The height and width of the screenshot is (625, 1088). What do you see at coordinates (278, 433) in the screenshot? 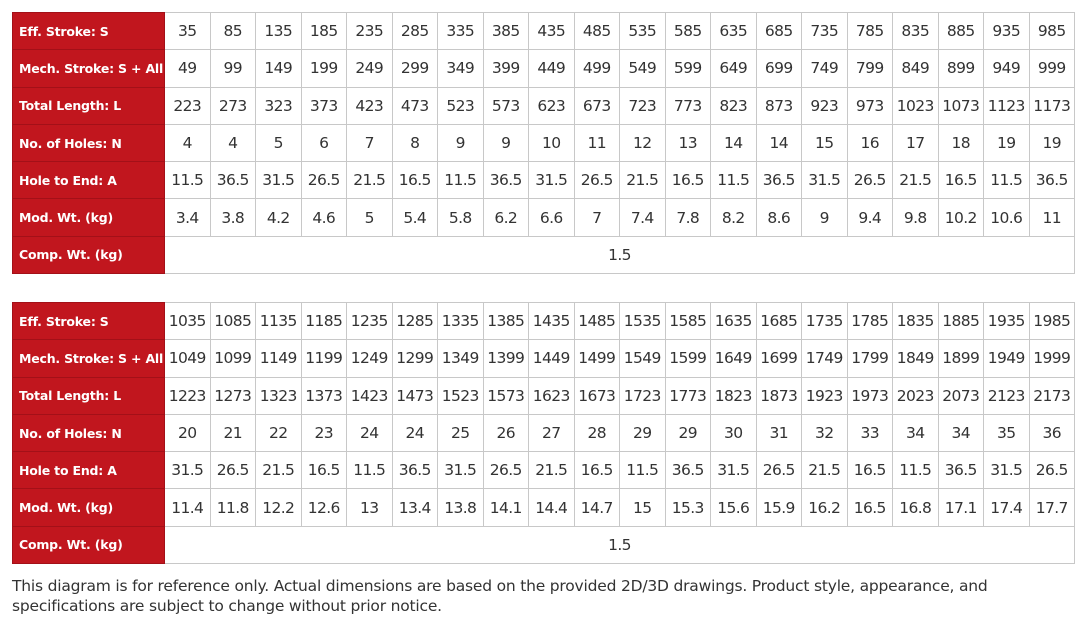
I see `table-cell: 22` at bounding box center [278, 433].